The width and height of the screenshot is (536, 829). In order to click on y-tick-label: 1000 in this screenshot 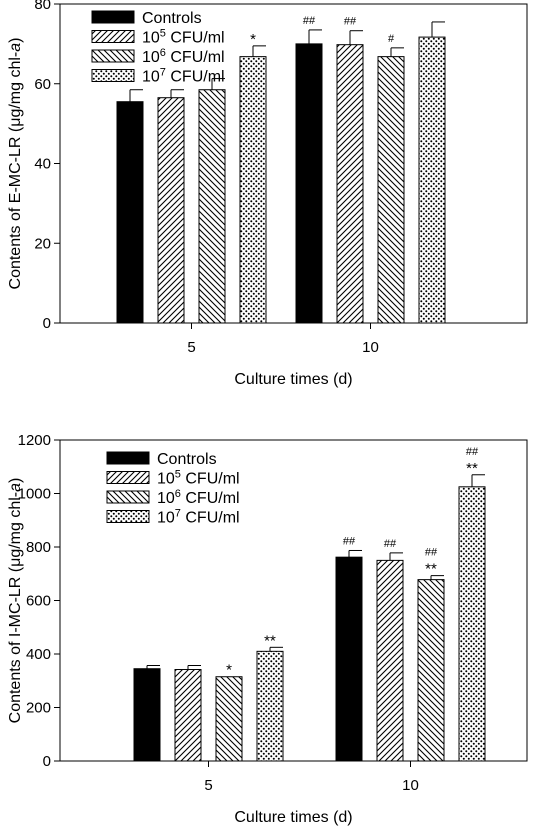, I will do `click(34, 494)`.